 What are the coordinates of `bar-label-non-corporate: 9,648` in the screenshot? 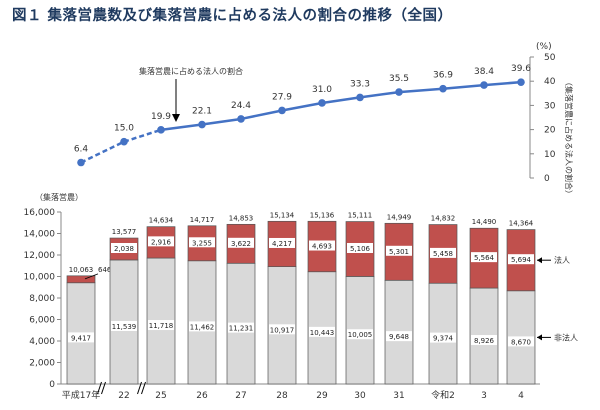 It's located at (399, 337).